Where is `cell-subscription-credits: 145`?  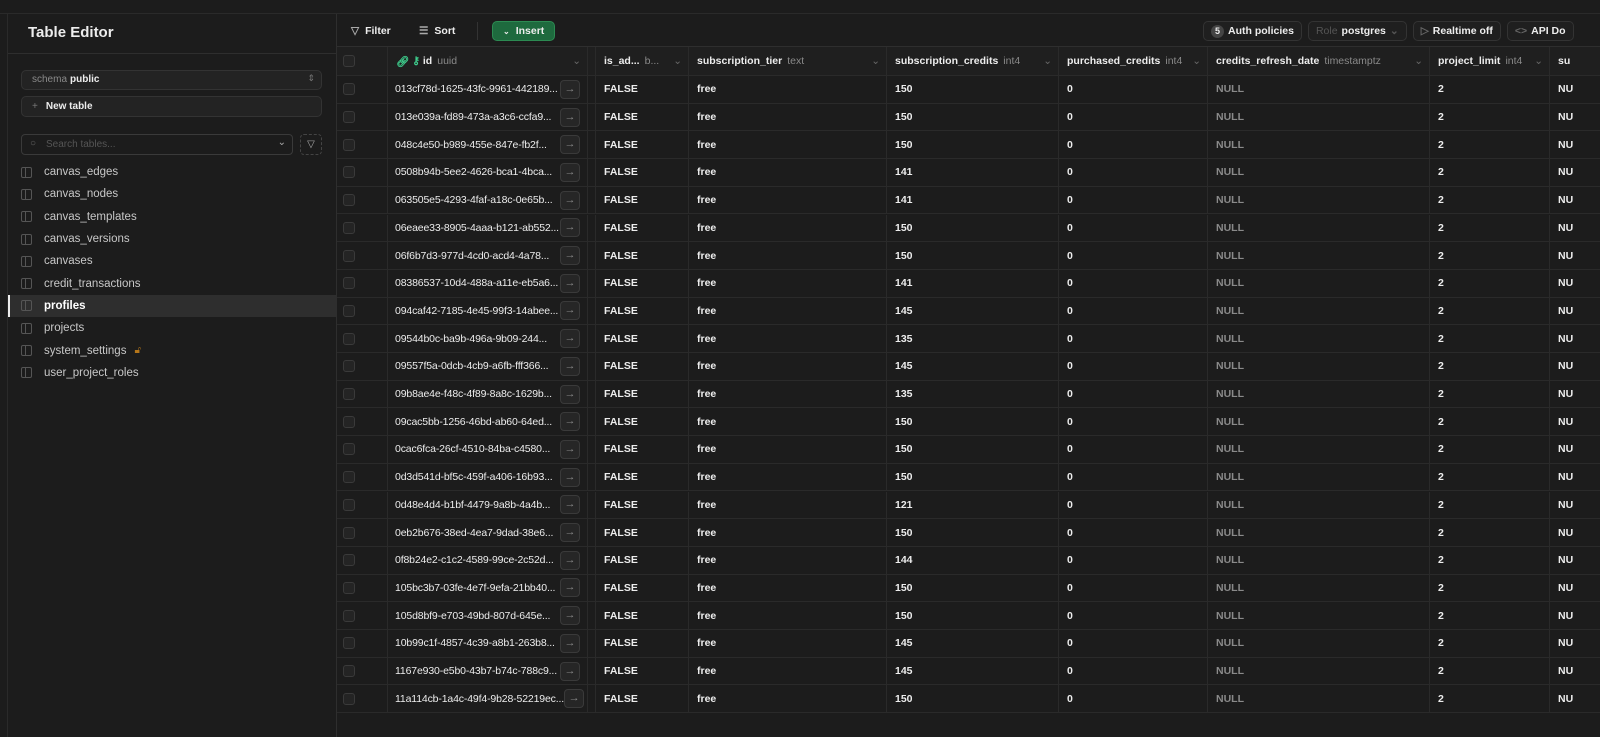
cell-subscription-credits: 145 is located at coordinates (973, 311).